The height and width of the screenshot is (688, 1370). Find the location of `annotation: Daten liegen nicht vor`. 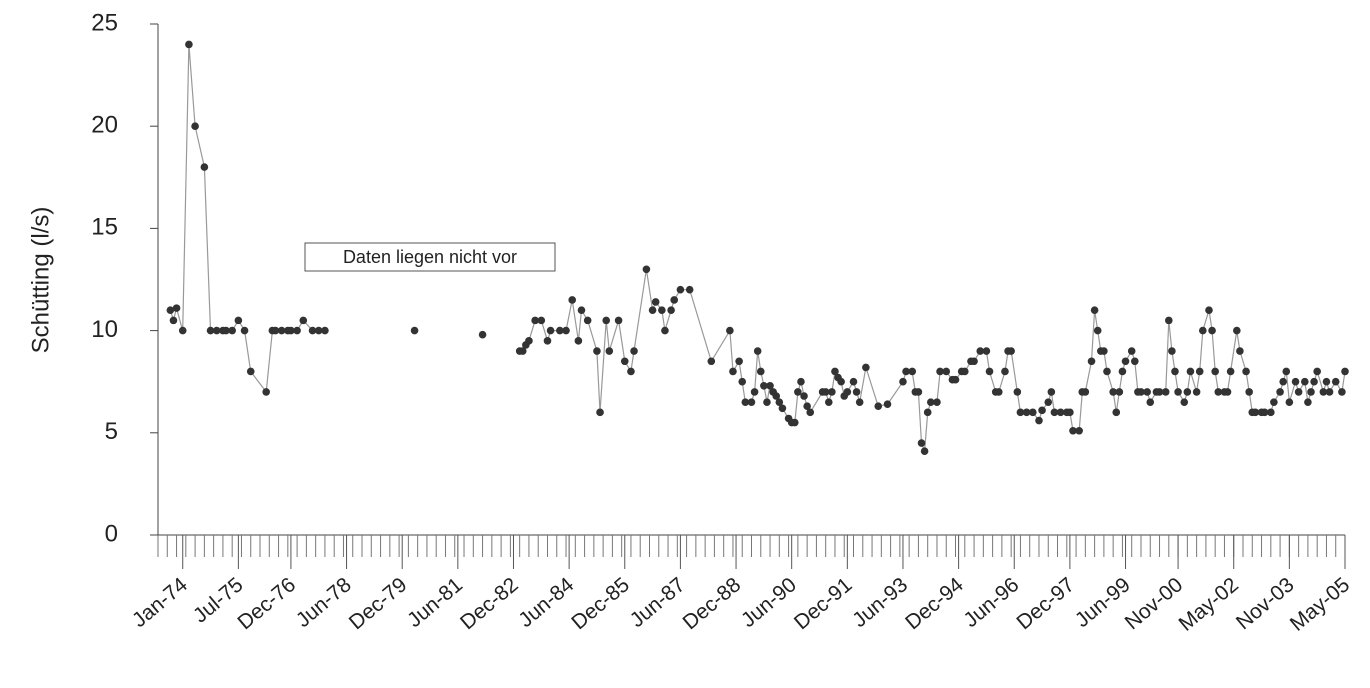

annotation: Daten liegen nicht vor is located at coordinates (430, 257).